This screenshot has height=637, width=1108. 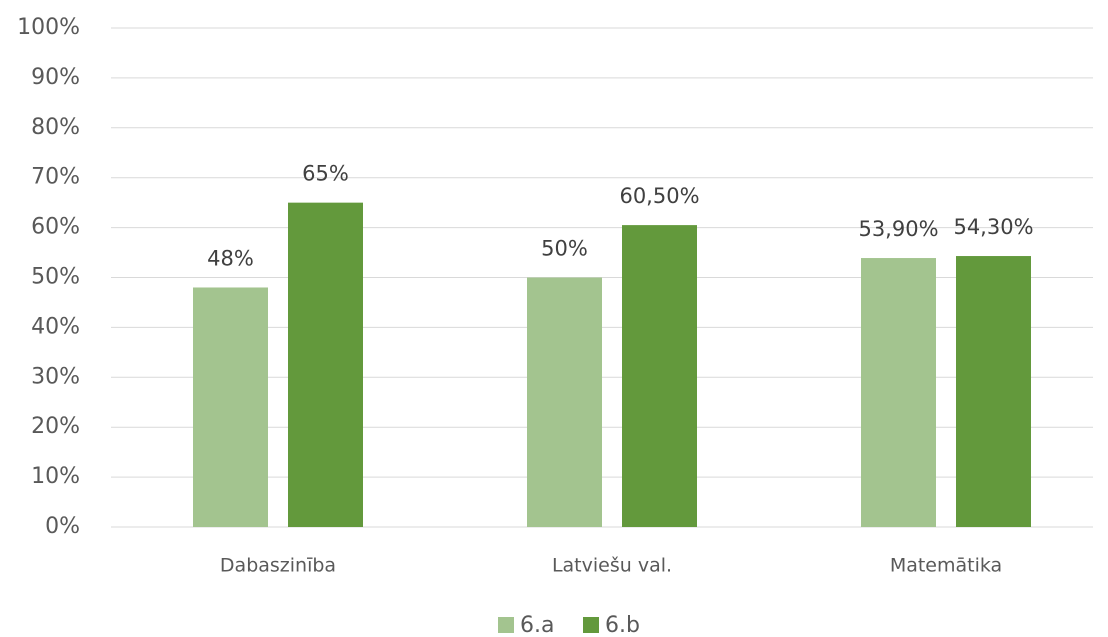 I want to click on y-tick-label: 30%, so click(x=55, y=376).